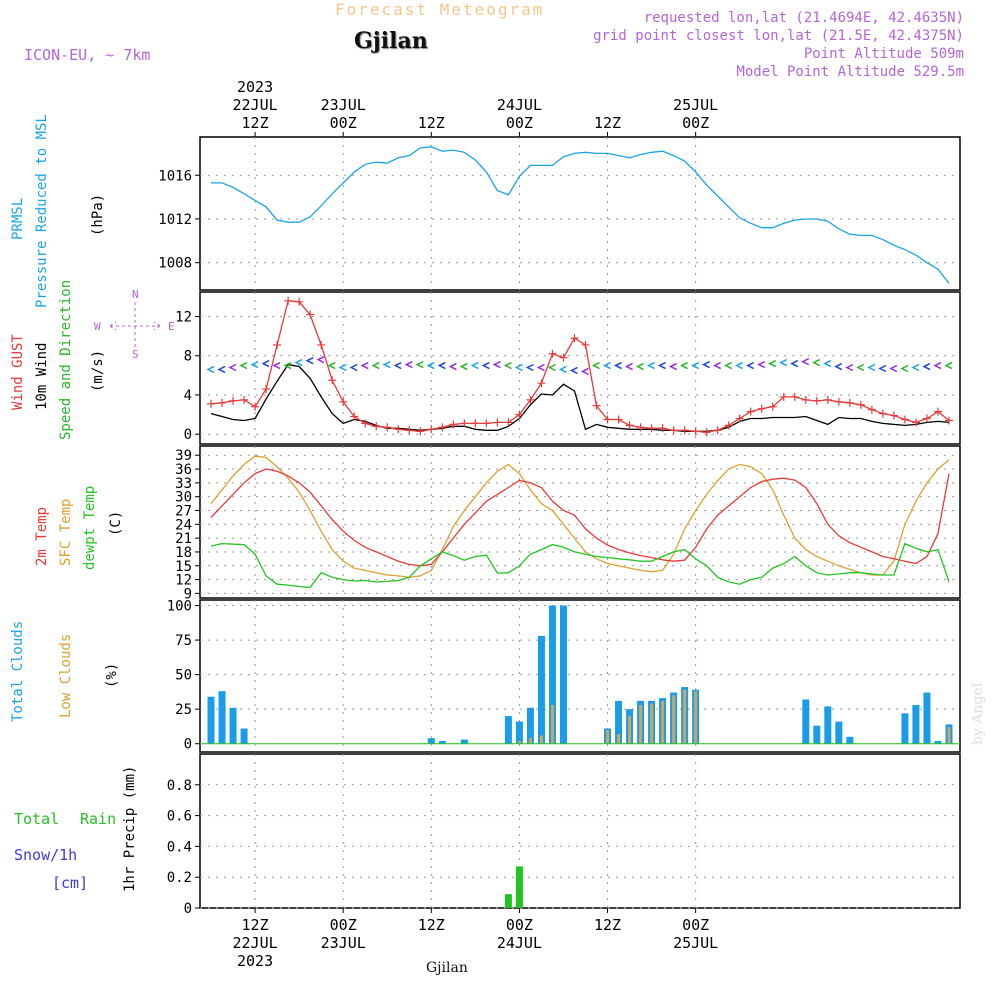 The width and height of the screenshot is (1000, 1000). I want to click on top-date-label: 24JUL, so click(519, 105).